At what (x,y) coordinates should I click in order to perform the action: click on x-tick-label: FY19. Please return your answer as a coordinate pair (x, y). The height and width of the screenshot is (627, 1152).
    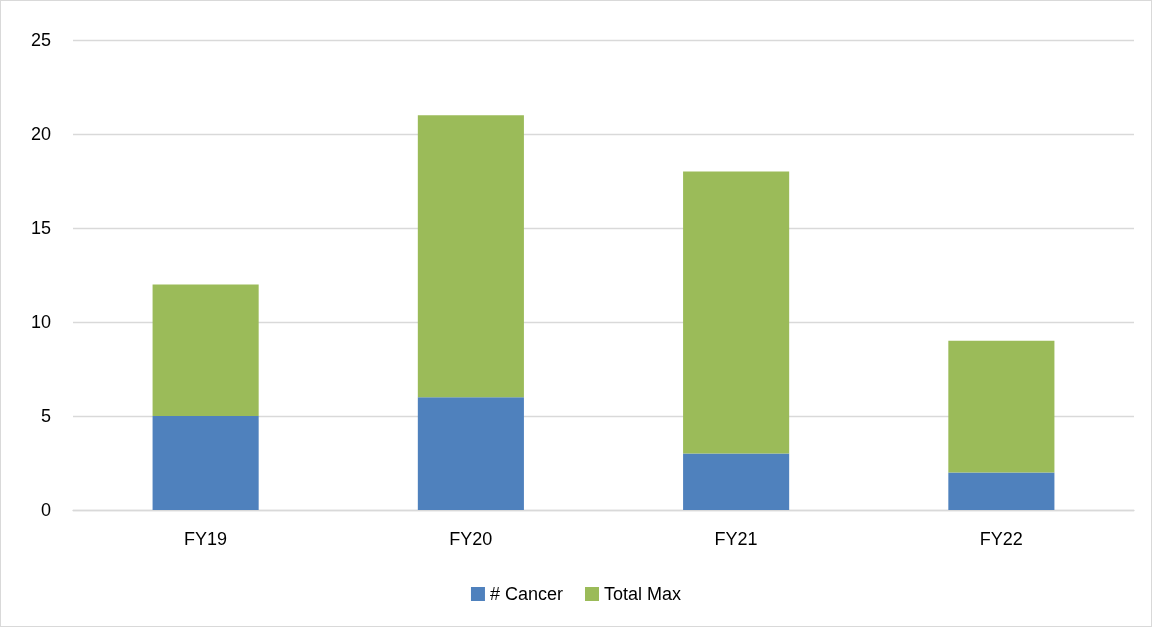
    Looking at the image, I should click on (206, 539).